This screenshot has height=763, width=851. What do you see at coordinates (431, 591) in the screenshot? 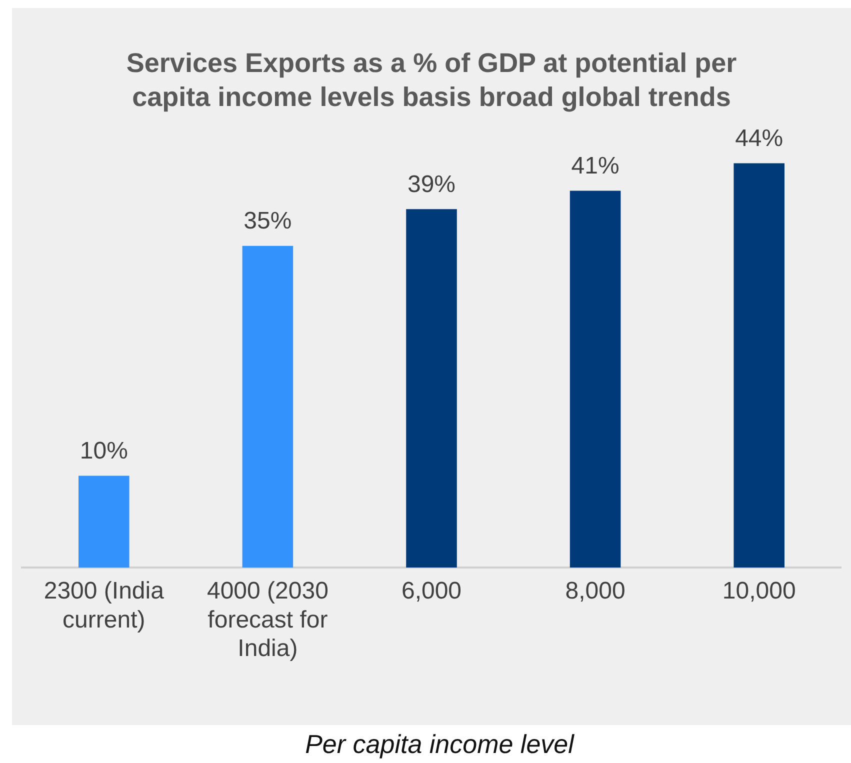
I see `x-tick-label: 6,000` at bounding box center [431, 591].